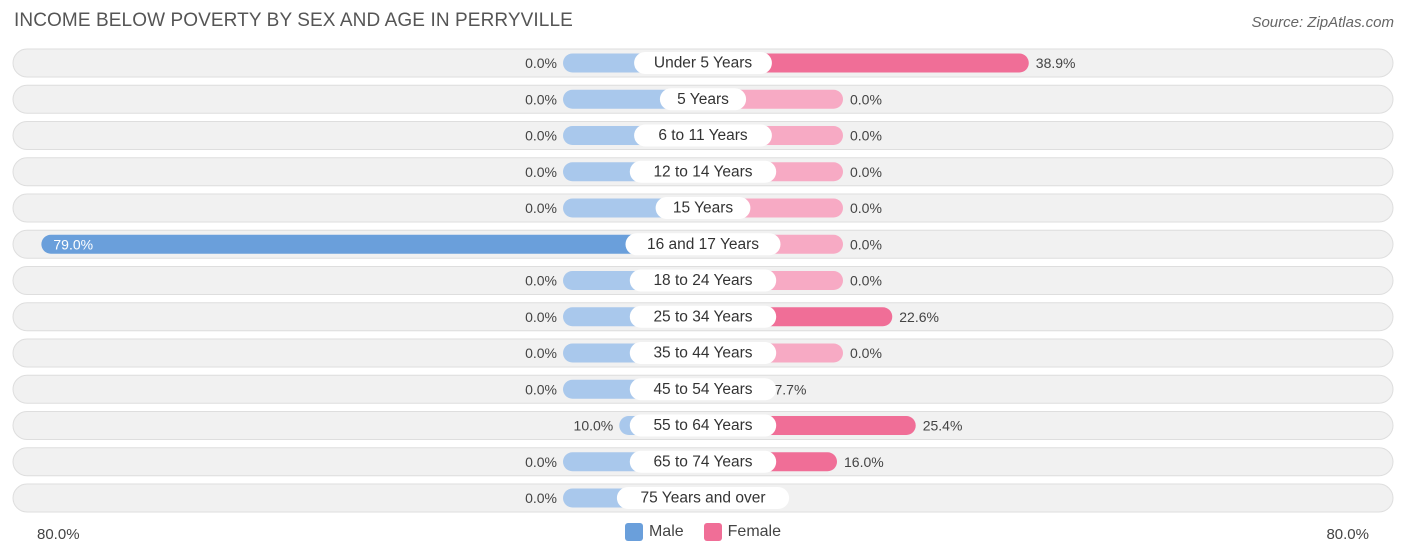  What do you see at coordinates (754, 531) in the screenshot?
I see `legend-label-female: Female` at bounding box center [754, 531].